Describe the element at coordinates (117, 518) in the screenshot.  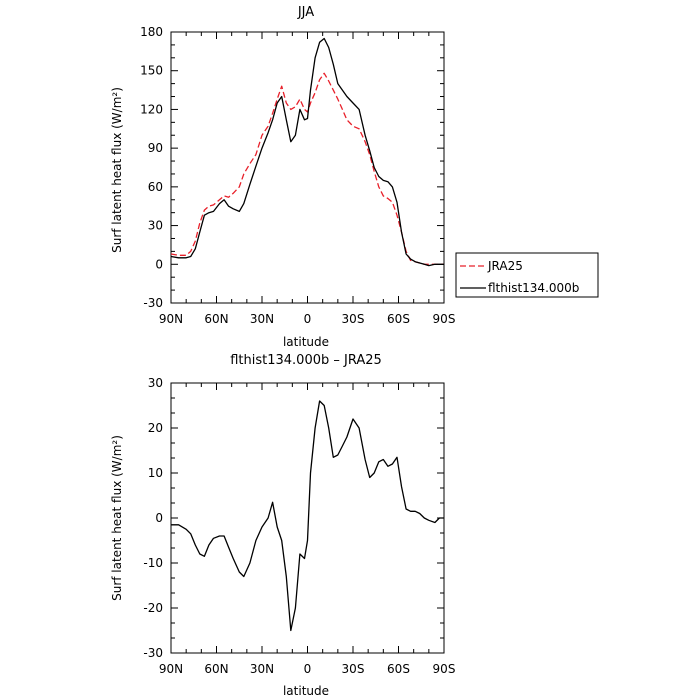
I see `lower-chart-ylabel: Surf latent heat flux (W/m²)` at that location.